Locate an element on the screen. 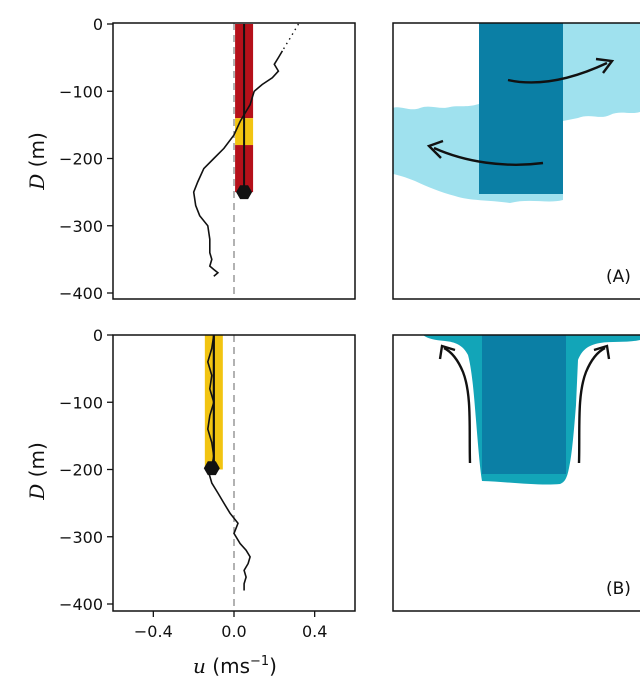  upwelling-arrowhead-right-b is located at coordinates (602, 352).